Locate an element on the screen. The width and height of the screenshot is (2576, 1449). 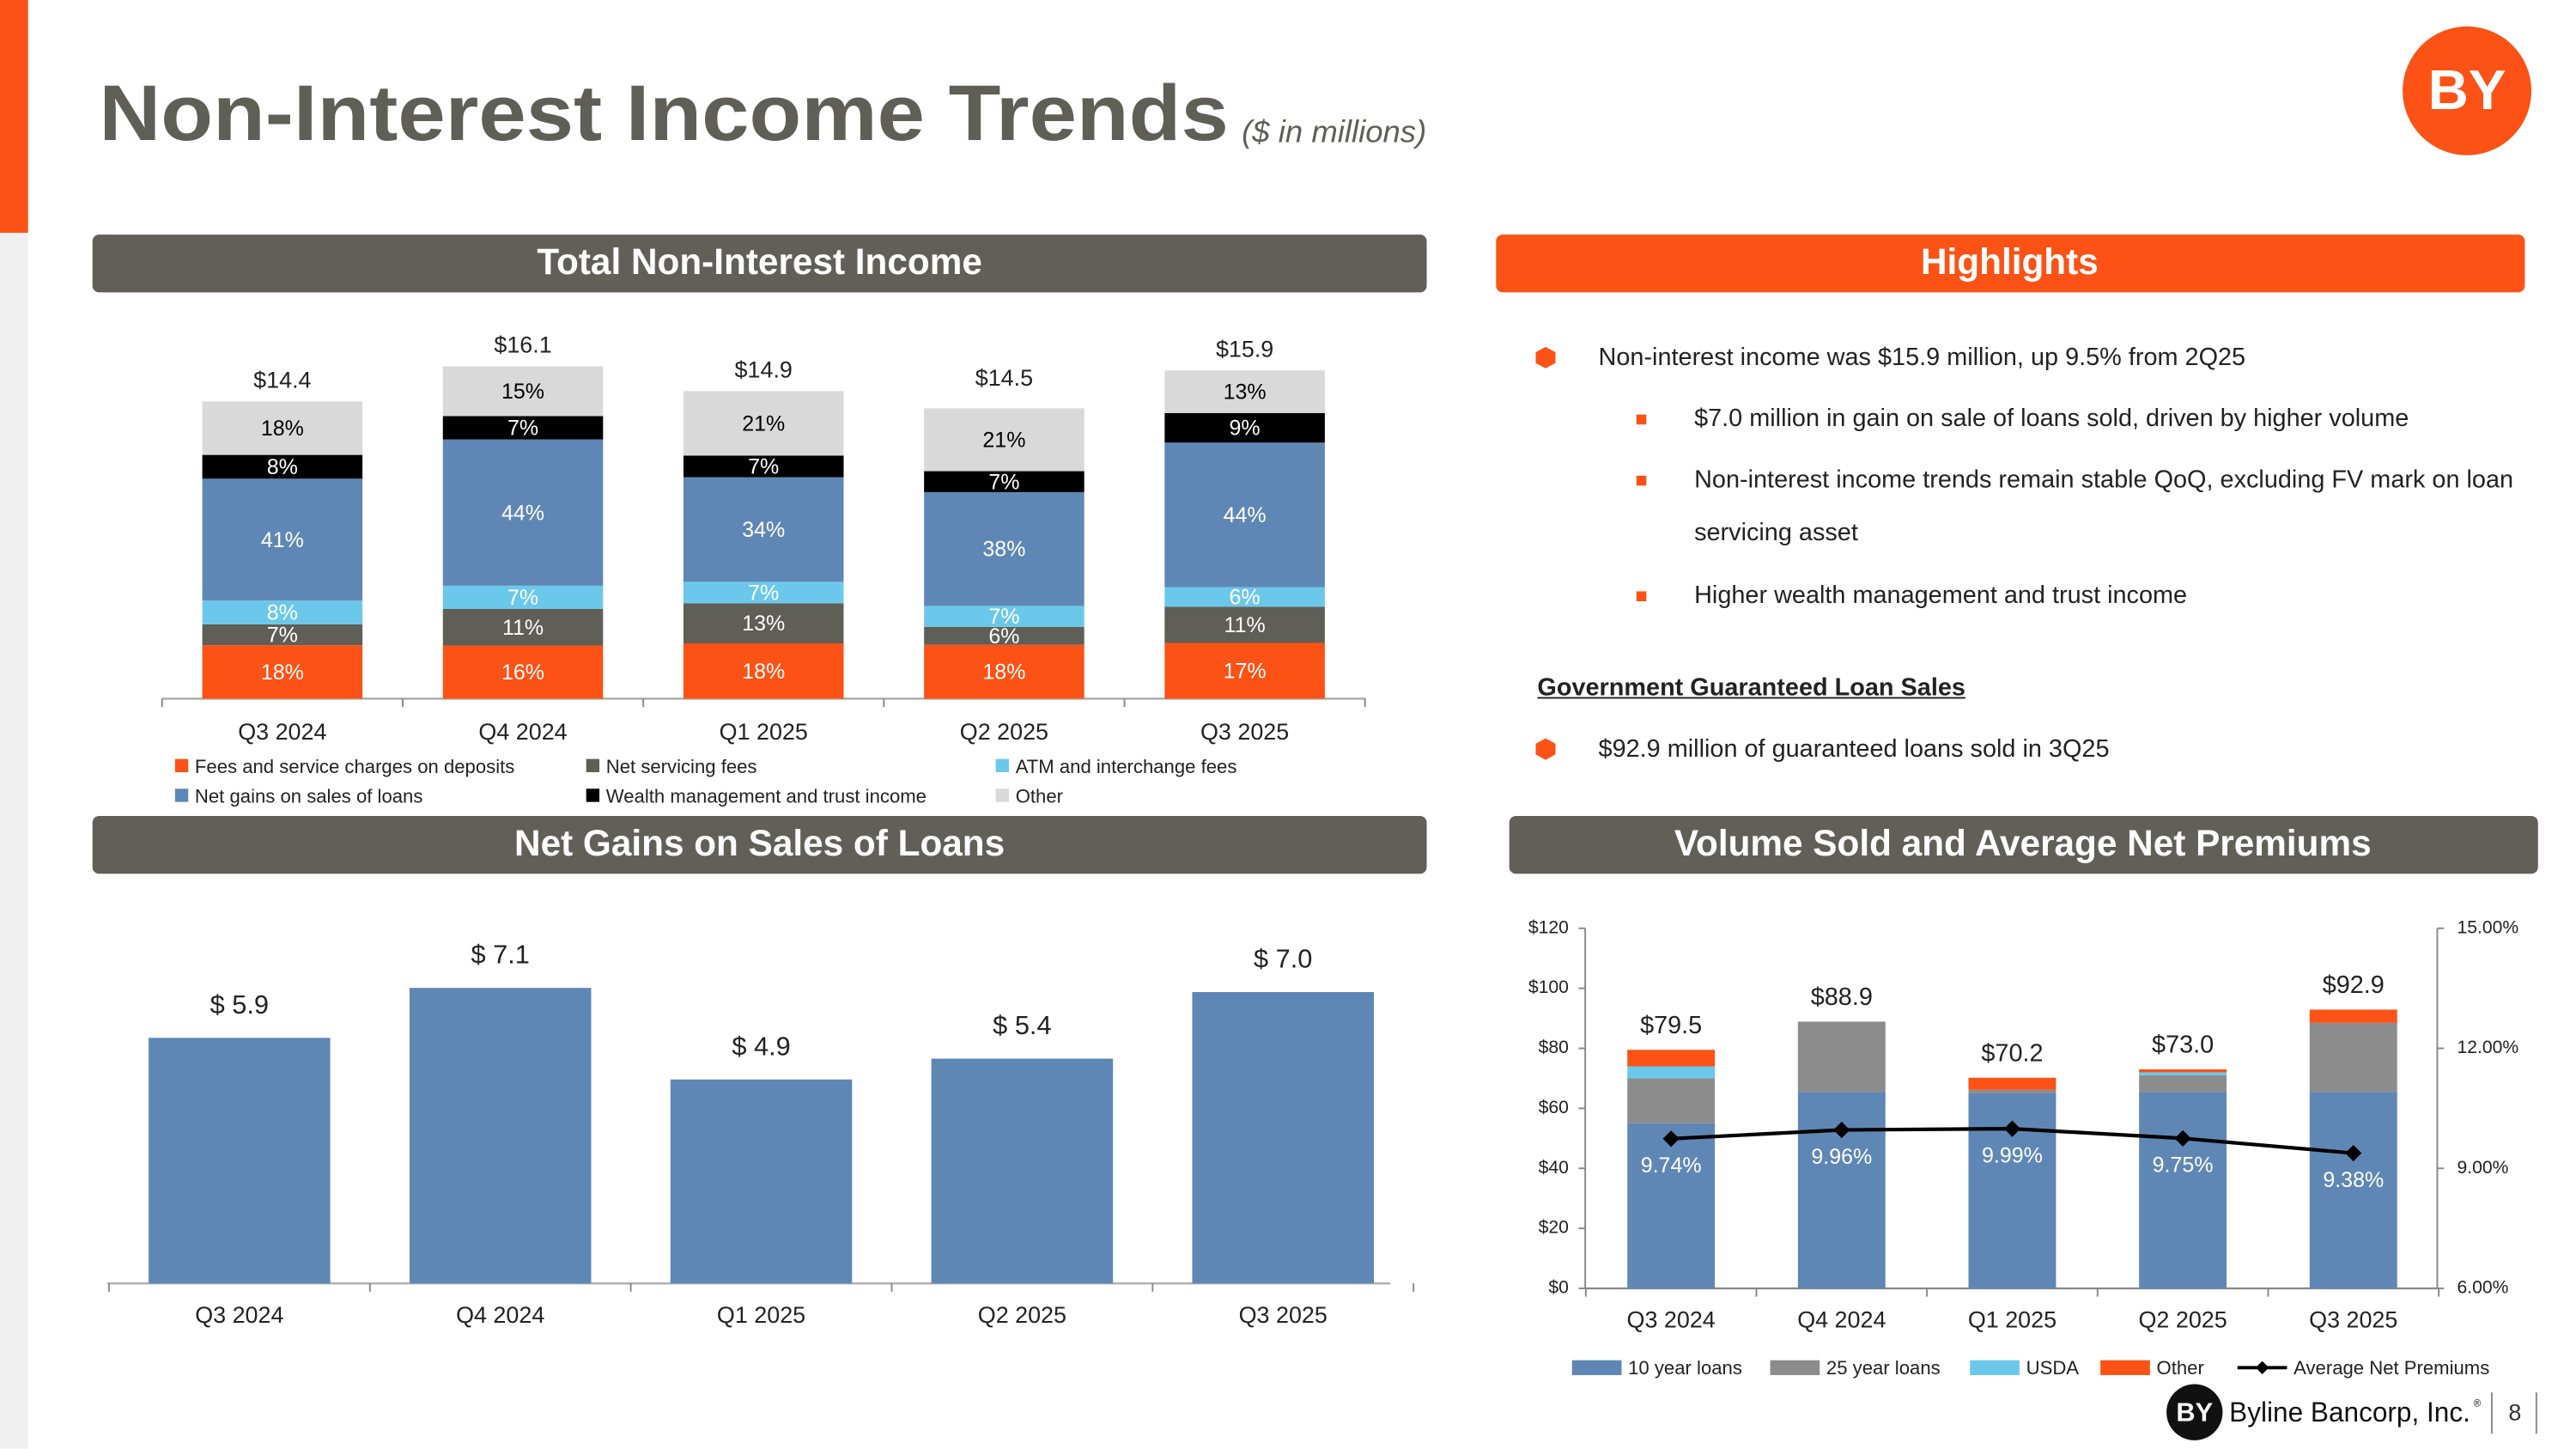
segment-label: 21% is located at coordinates (764, 423).